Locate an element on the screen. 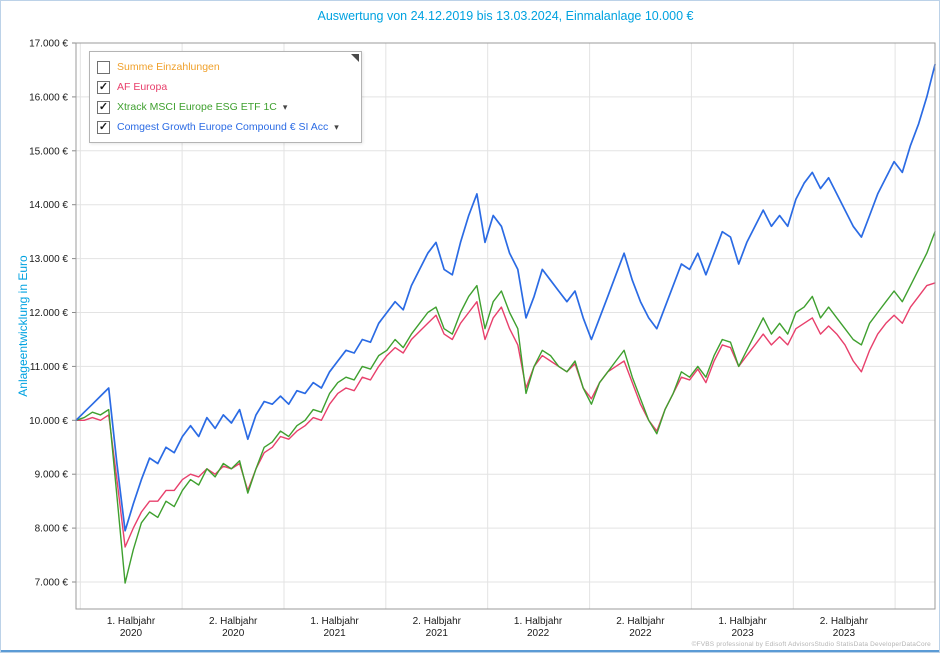 This screenshot has width=940, height=653. y-tick-label: 13.000 € is located at coordinates (48, 259).